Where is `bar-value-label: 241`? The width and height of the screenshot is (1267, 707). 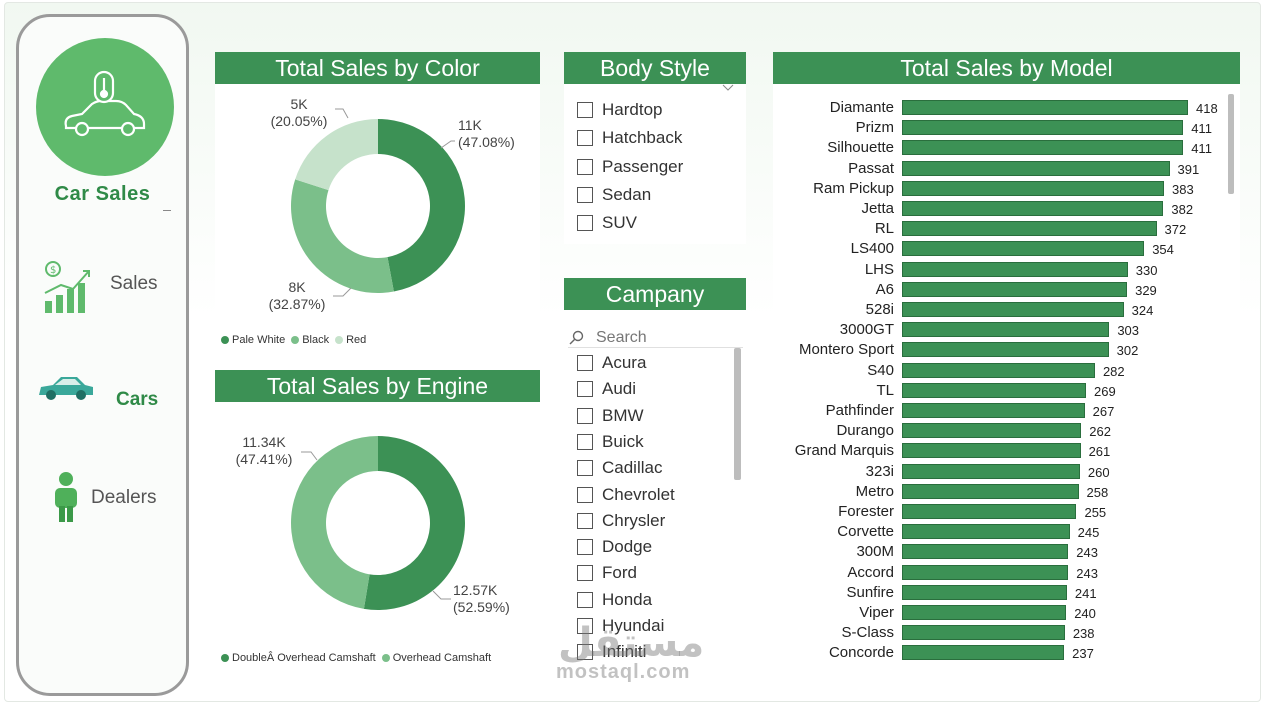 bar-value-label: 241 is located at coordinates (1085, 593).